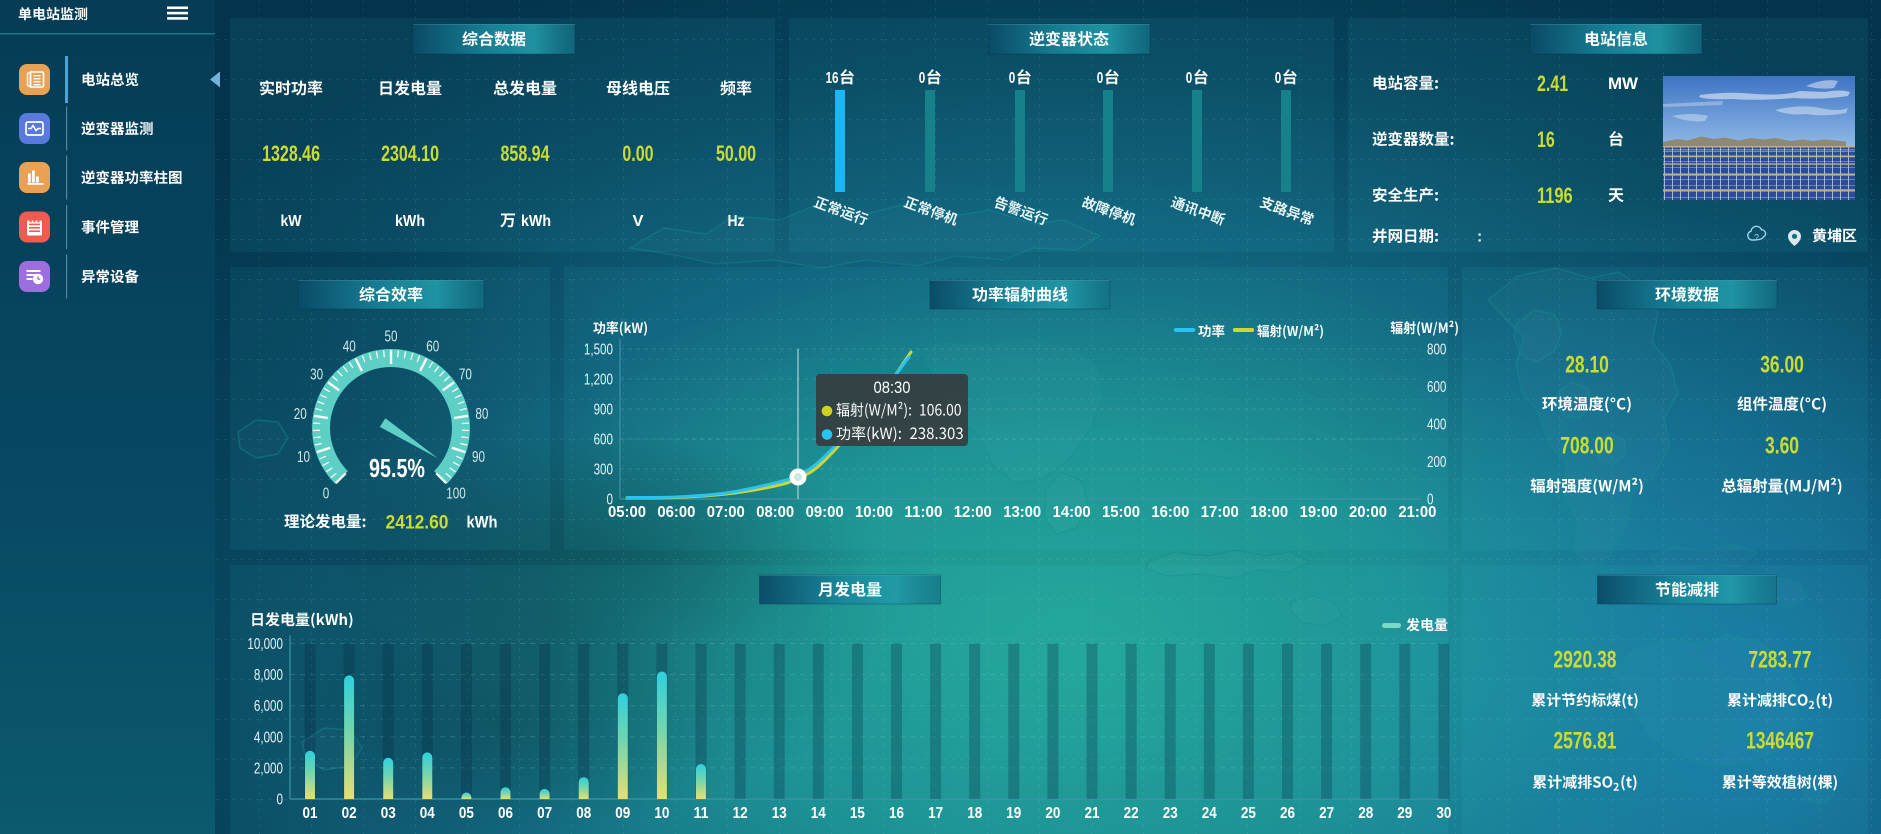  What do you see at coordinates (265, 644) in the screenshot?
I see `svg-text: 10,000` at bounding box center [265, 644].